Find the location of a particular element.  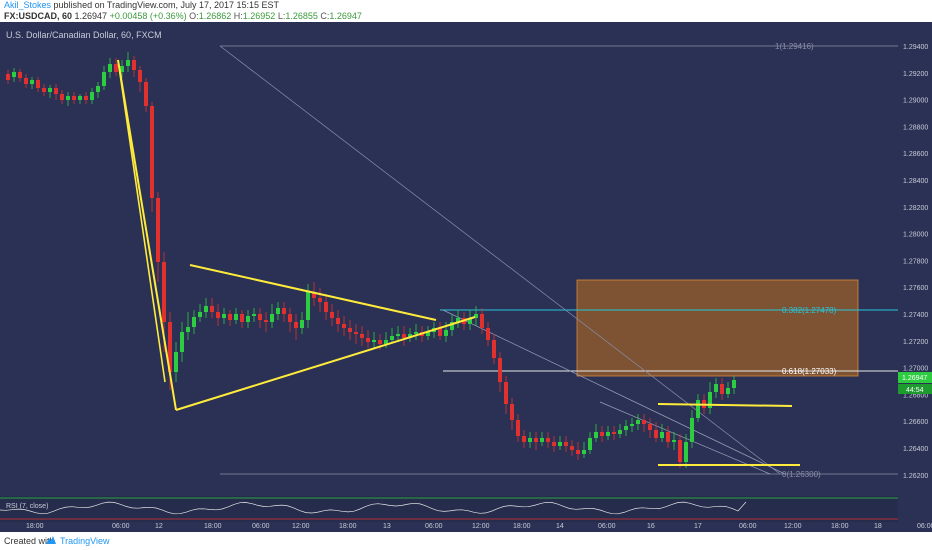

triangle-upper-line is located at coordinates (313, 292).